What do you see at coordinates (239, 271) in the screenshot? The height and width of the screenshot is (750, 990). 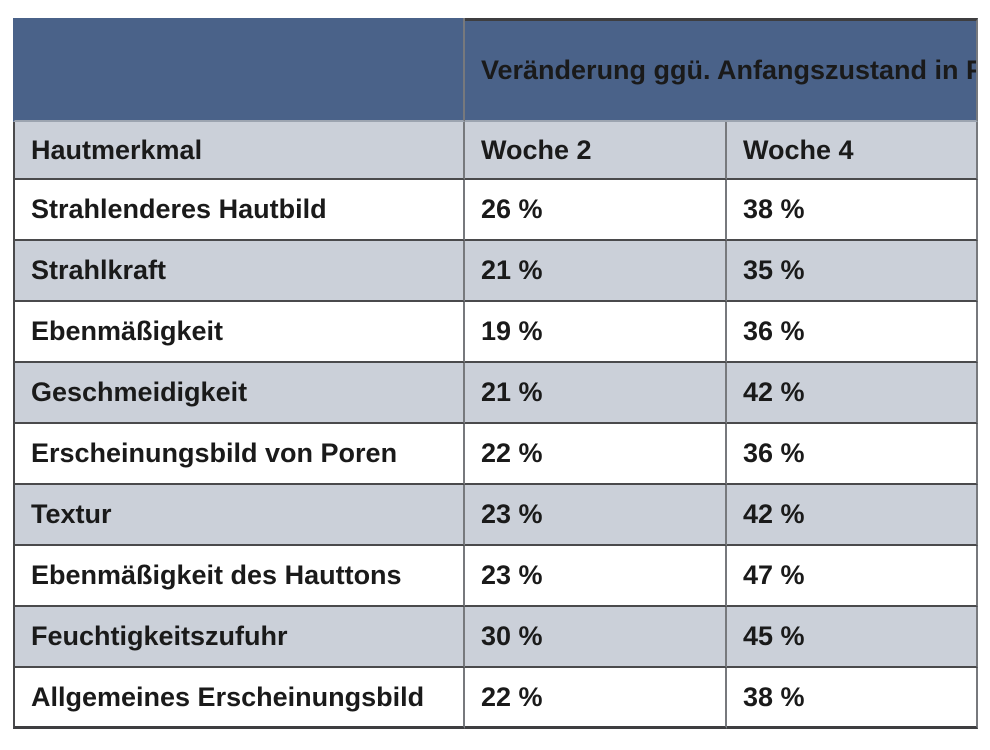 I see `row-label: Strahlkraft` at bounding box center [239, 271].